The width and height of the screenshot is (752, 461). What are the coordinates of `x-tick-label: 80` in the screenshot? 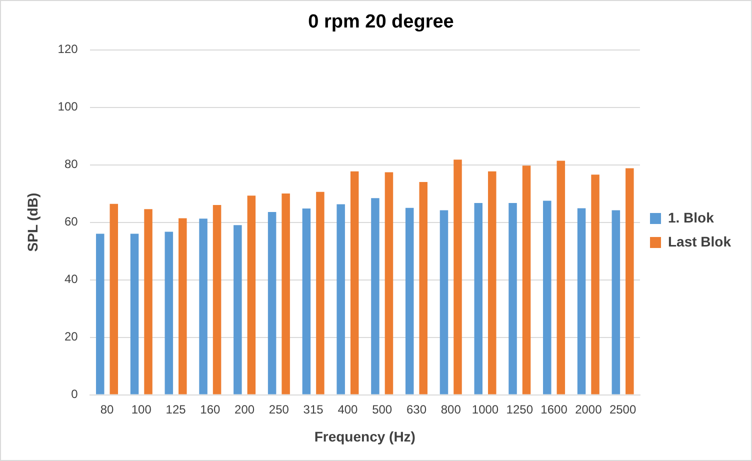 It's located at (107, 409).